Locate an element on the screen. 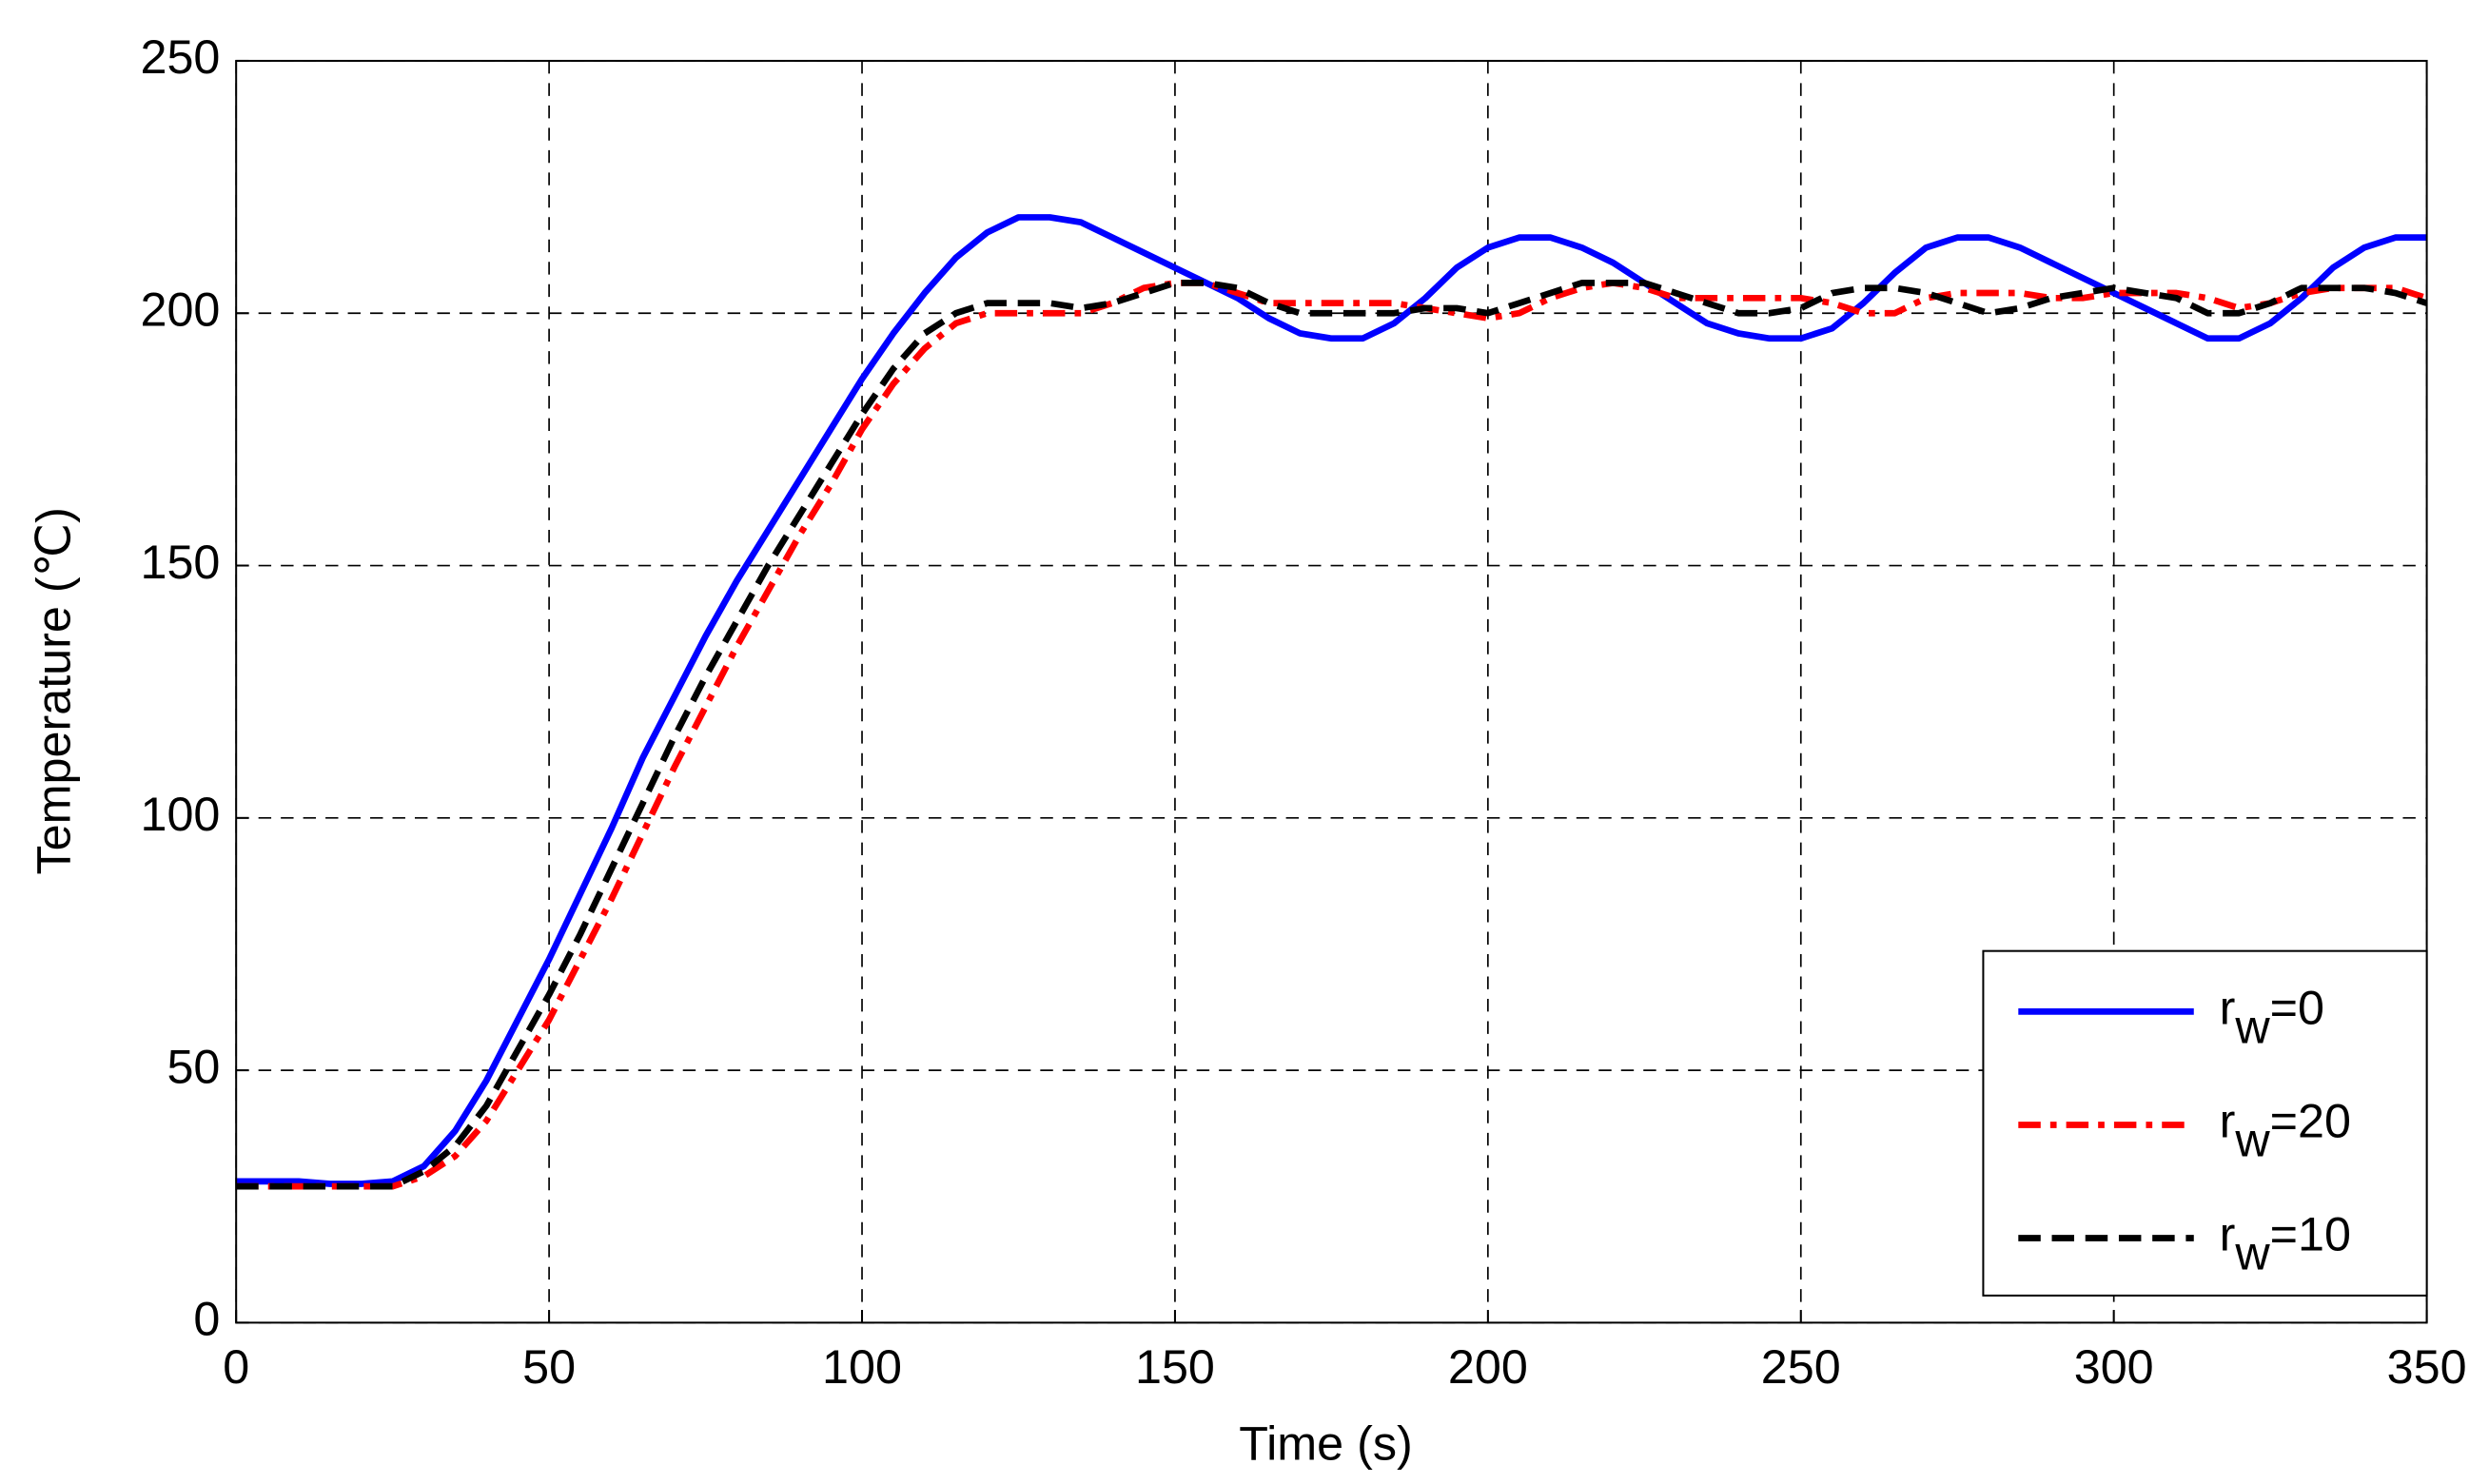 This screenshot has height=1484, width=2489. legend-label: rw=10 is located at coordinates (2286, 1243).